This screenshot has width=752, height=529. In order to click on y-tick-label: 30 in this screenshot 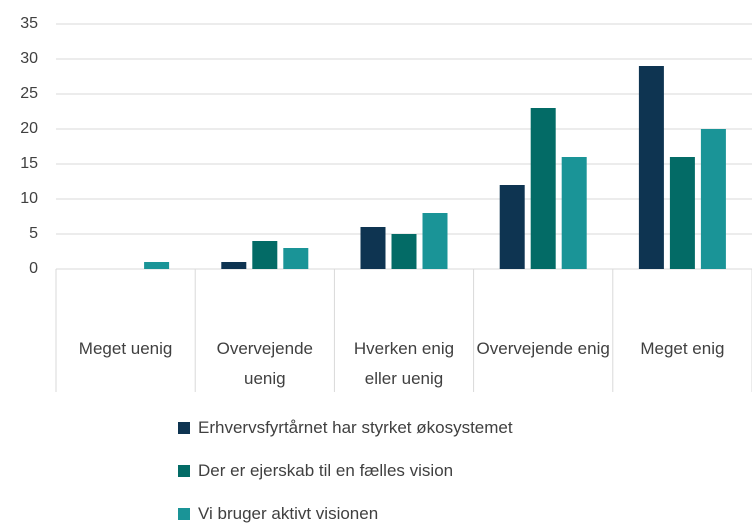, I will do `click(29, 58)`.